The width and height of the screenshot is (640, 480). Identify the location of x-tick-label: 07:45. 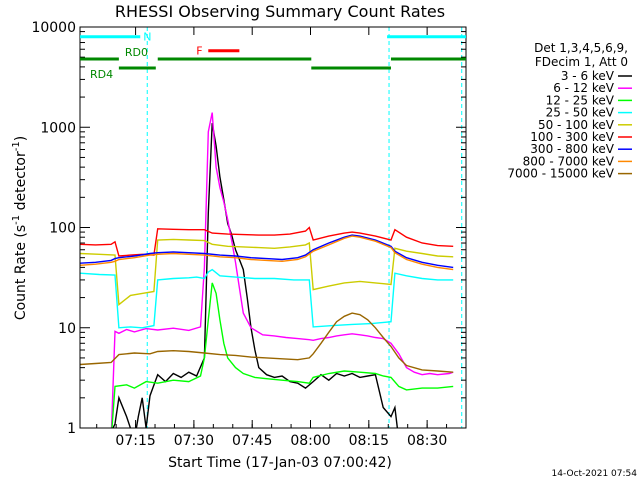
(252, 441).